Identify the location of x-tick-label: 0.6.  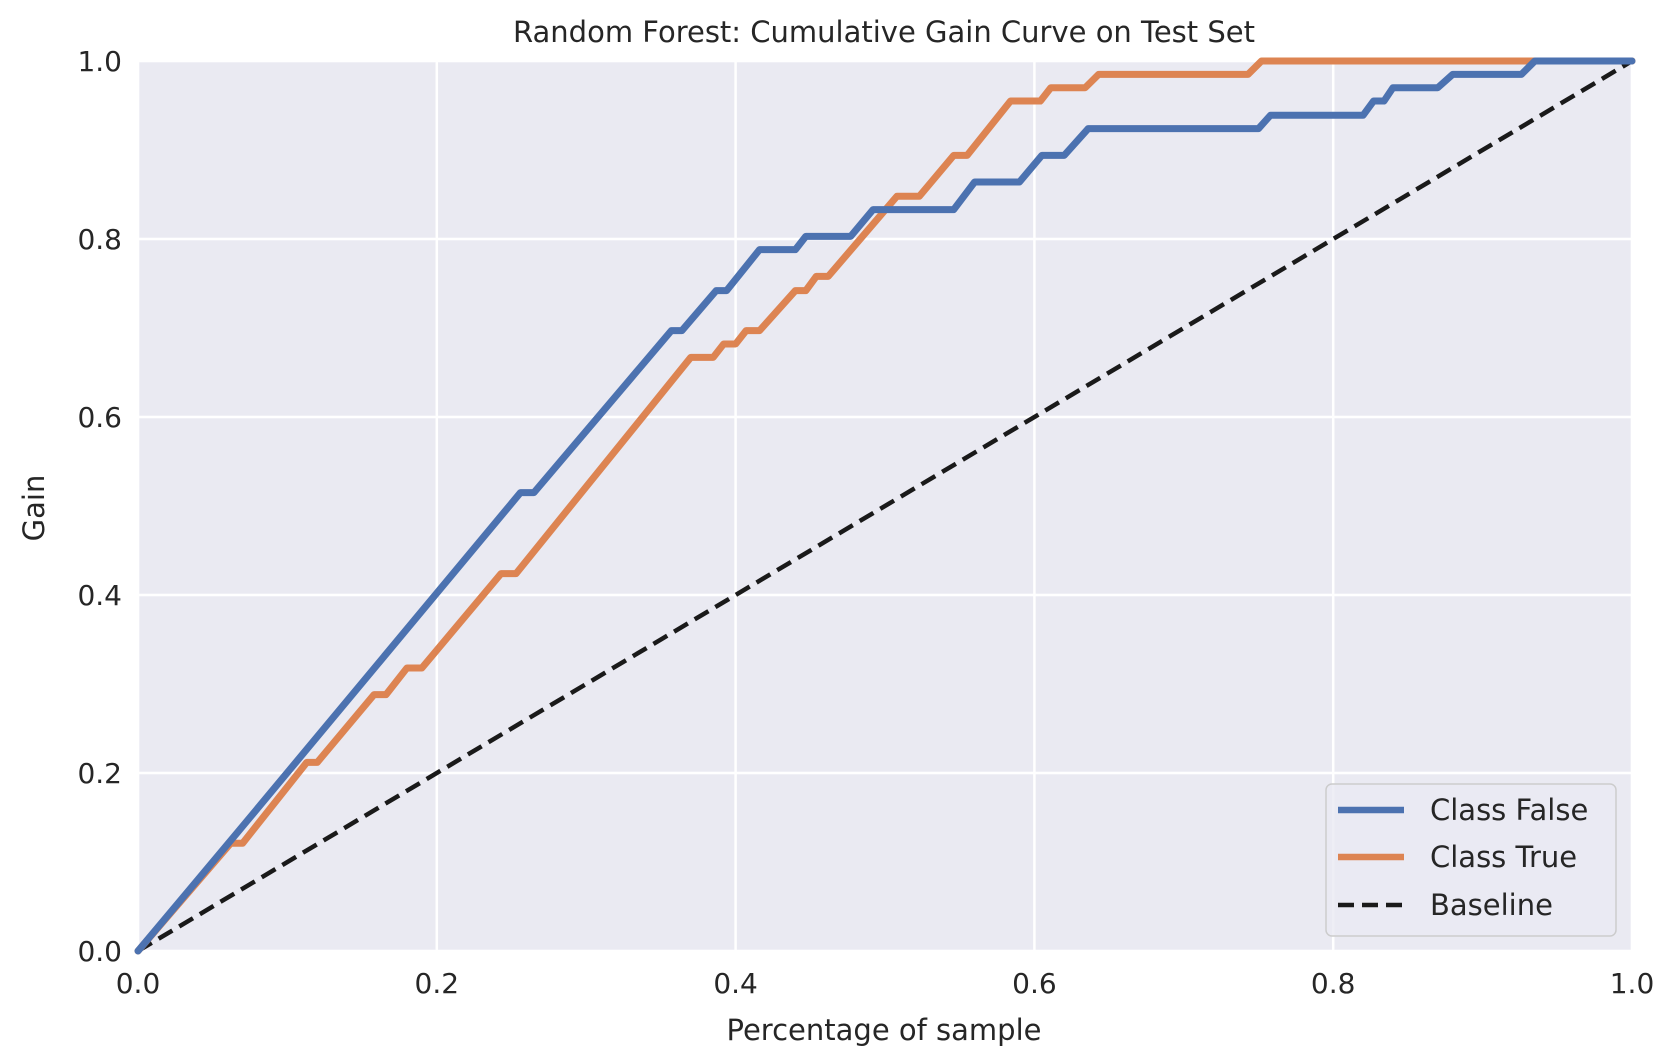
(1034, 983).